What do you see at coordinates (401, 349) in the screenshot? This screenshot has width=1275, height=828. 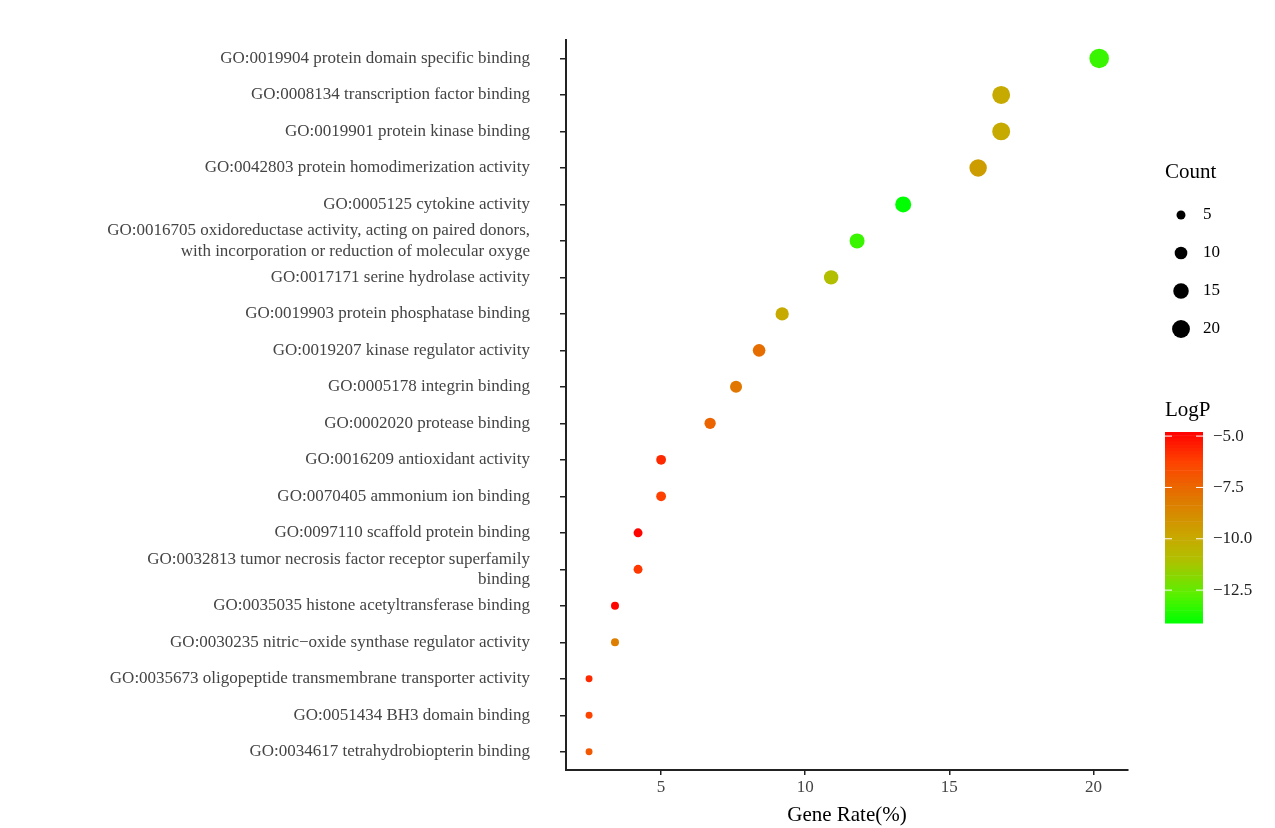 I see `y-tick-label: GO:0019207 kinase regulator activity` at bounding box center [401, 349].